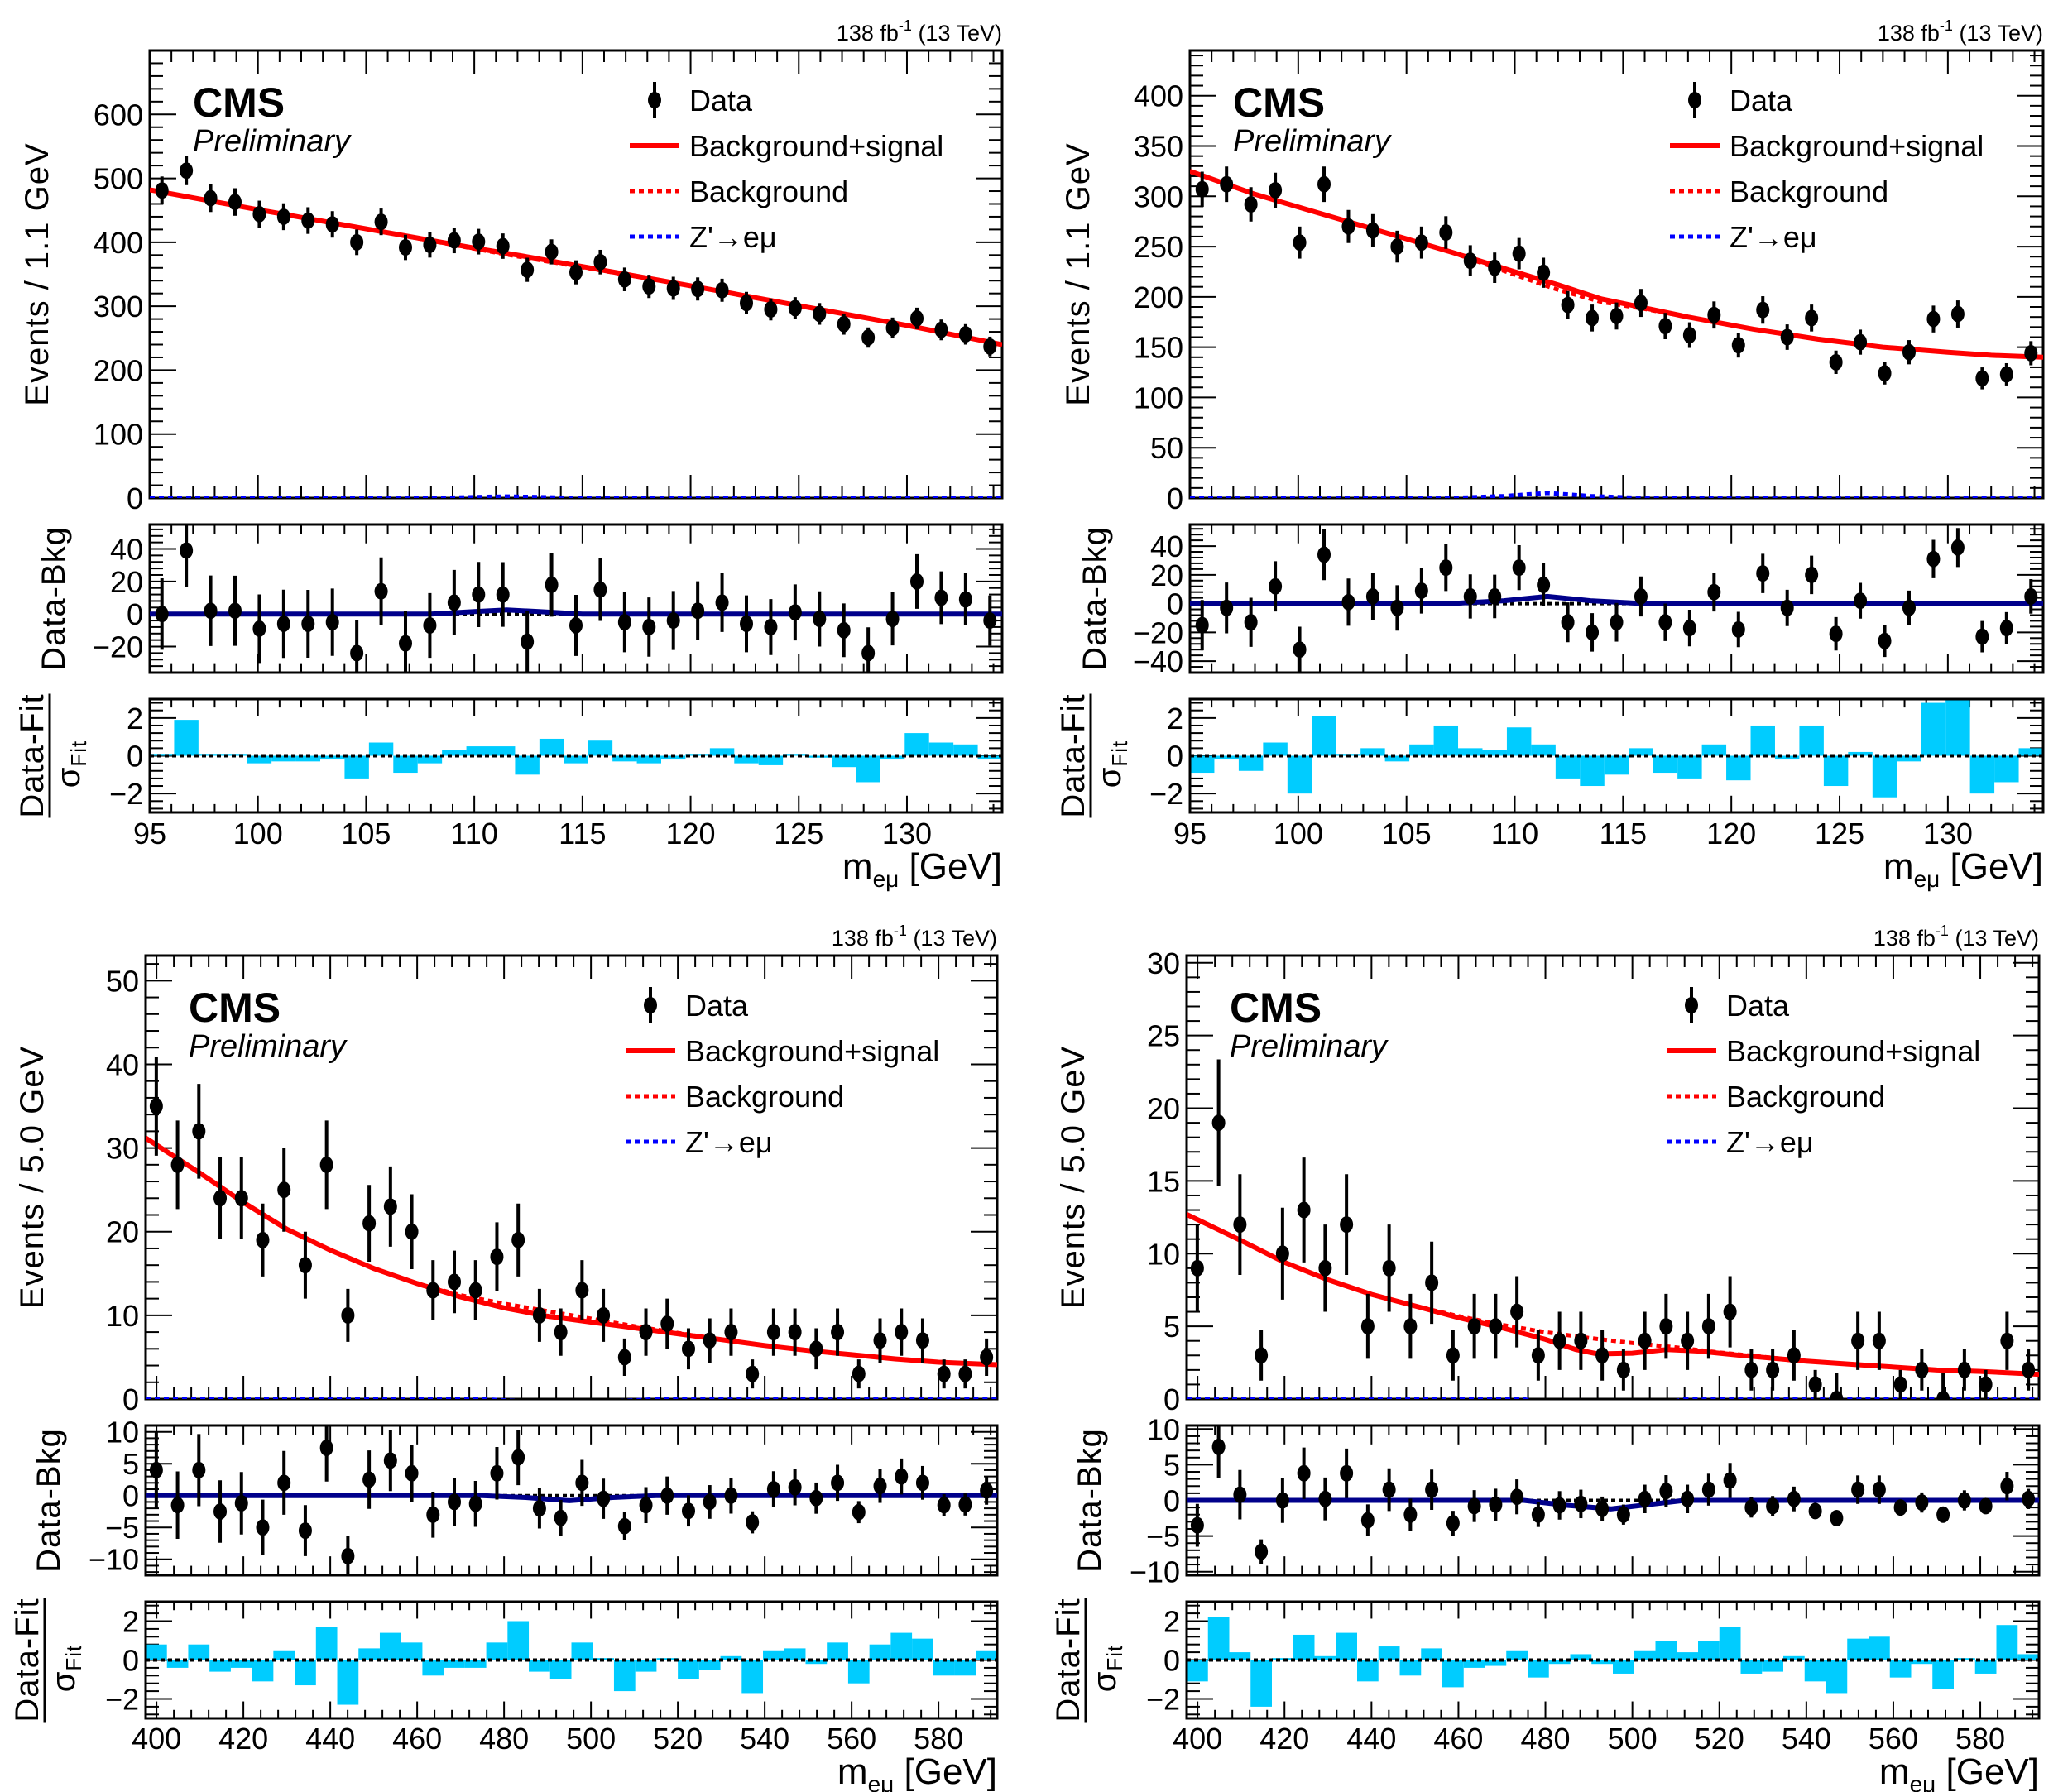  I want to click on y-tick-label: 50, so click(1166, 448).